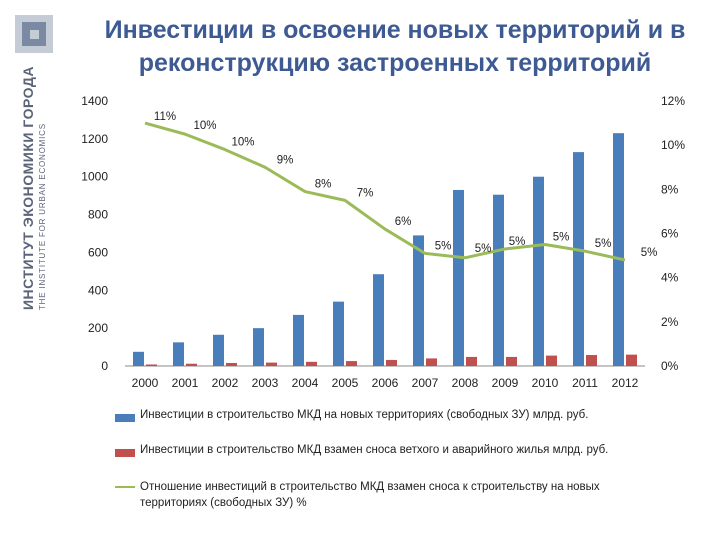 The height and width of the screenshot is (540, 720). I want to click on y2-tick-label: 8%, so click(670, 189).